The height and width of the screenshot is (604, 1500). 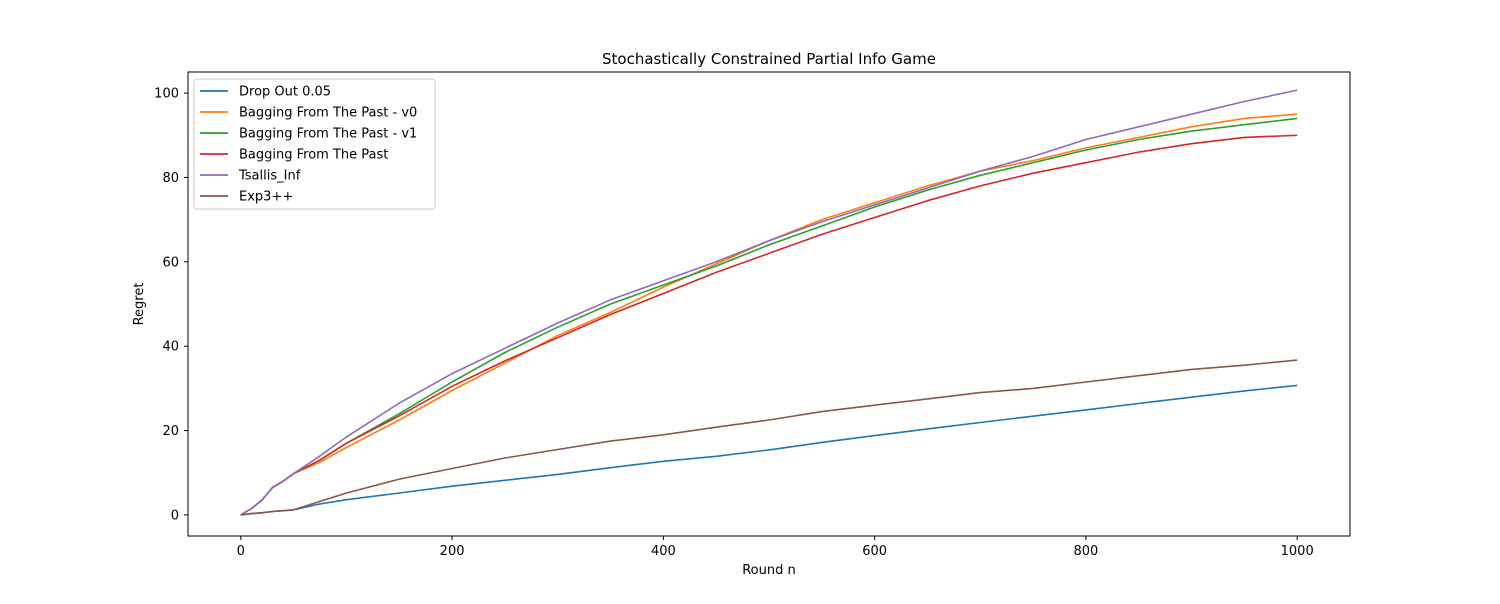 What do you see at coordinates (1297, 551) in the screenshot?
I see `x-tick-label: 1000` at bounding box center [1297, 551].